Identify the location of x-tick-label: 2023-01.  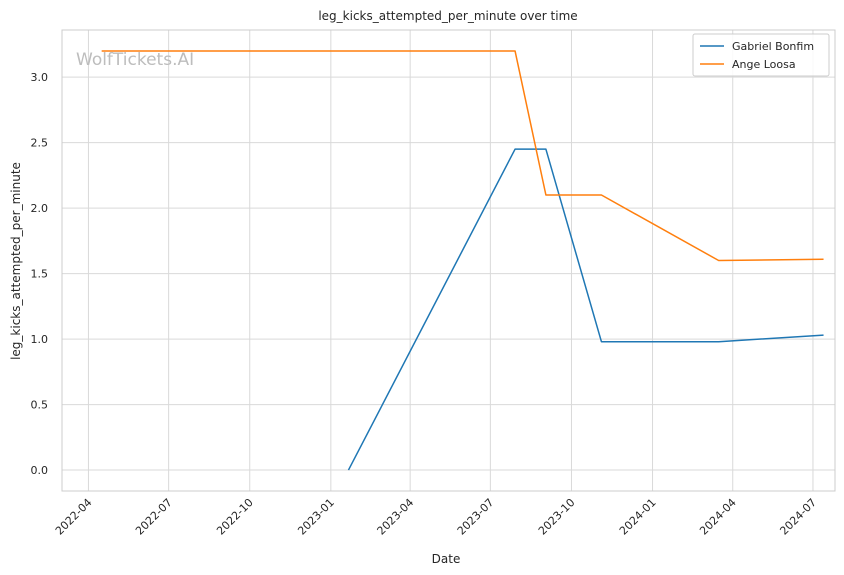
(316, 517).